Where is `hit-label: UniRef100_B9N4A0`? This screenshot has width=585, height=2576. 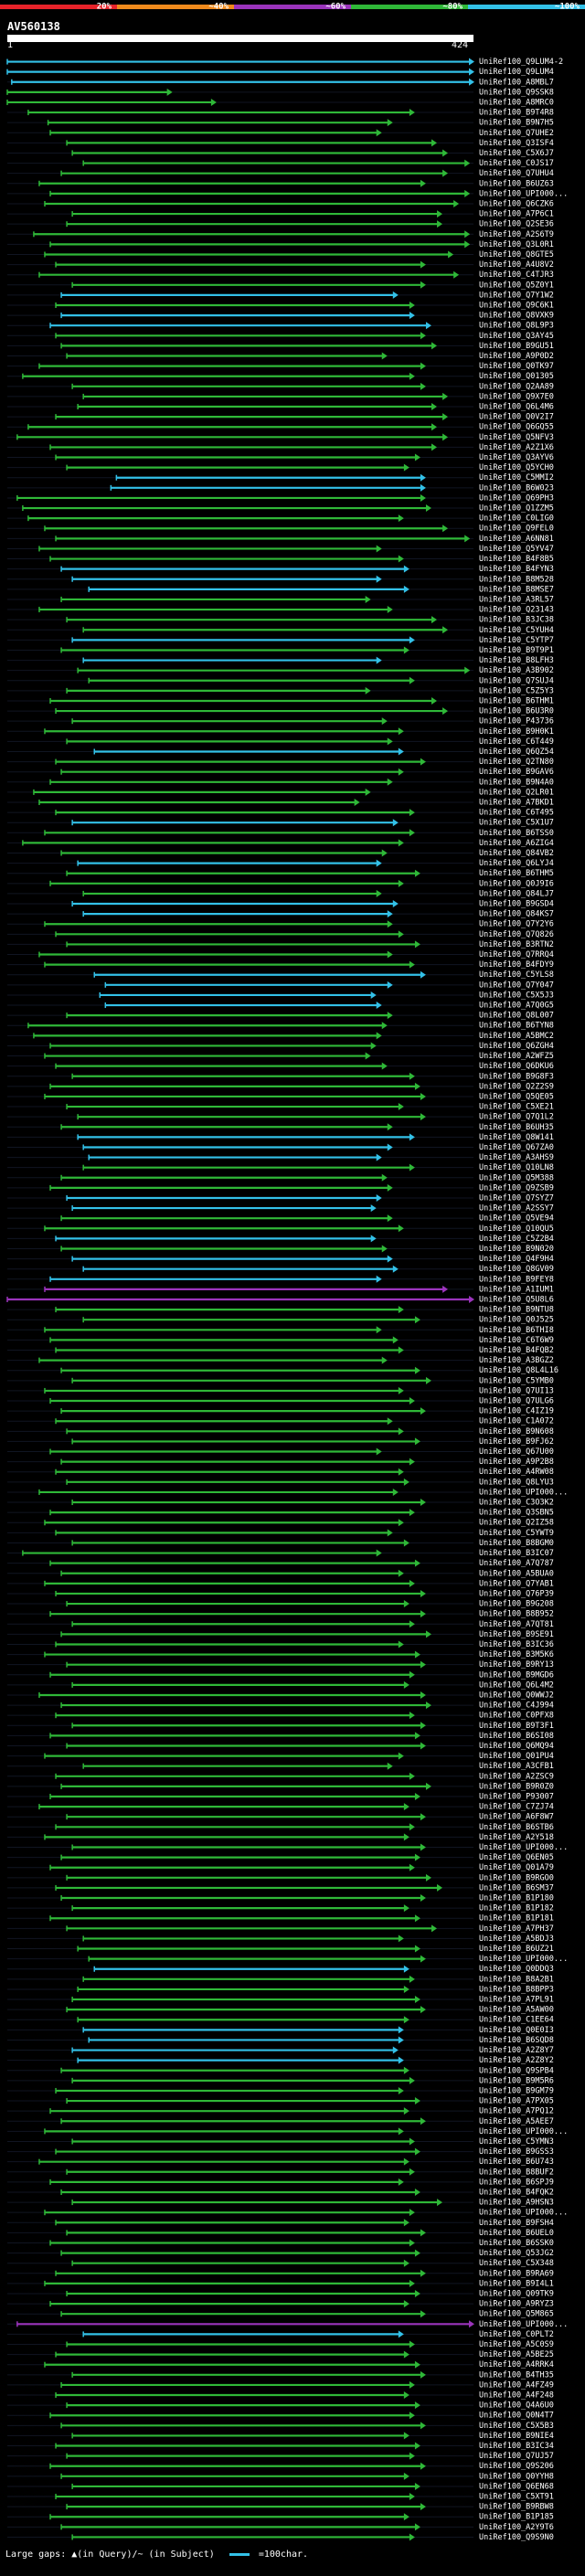 hit-label: UniRef100_B9N4A0 is located at coordinates (516, 782).